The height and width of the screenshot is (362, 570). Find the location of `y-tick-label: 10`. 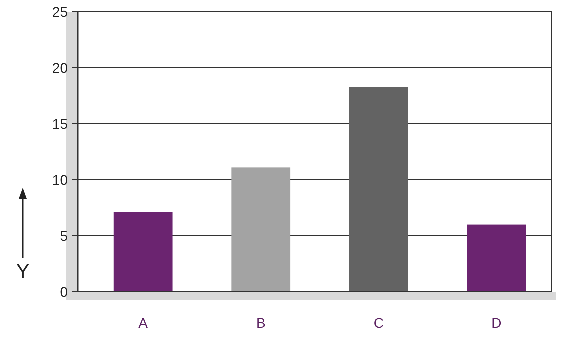

y-tick-label: 10 is located at coordinates (60, 180).